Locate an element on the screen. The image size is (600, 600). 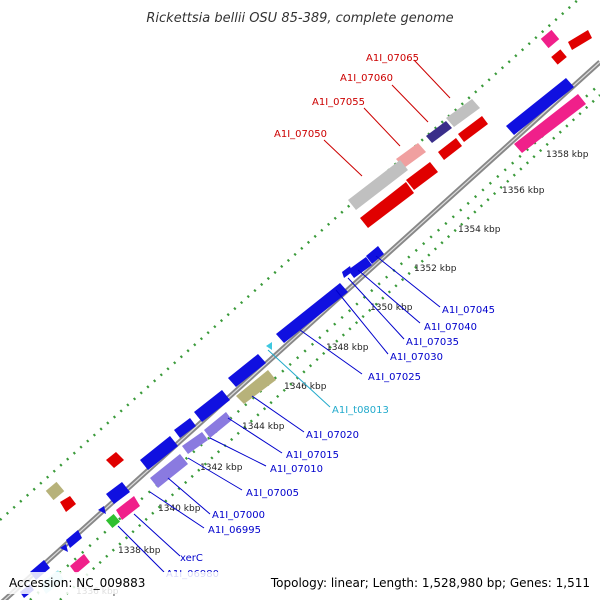
kbp-label: 1354 kbp is located at coordinates (479, 230).